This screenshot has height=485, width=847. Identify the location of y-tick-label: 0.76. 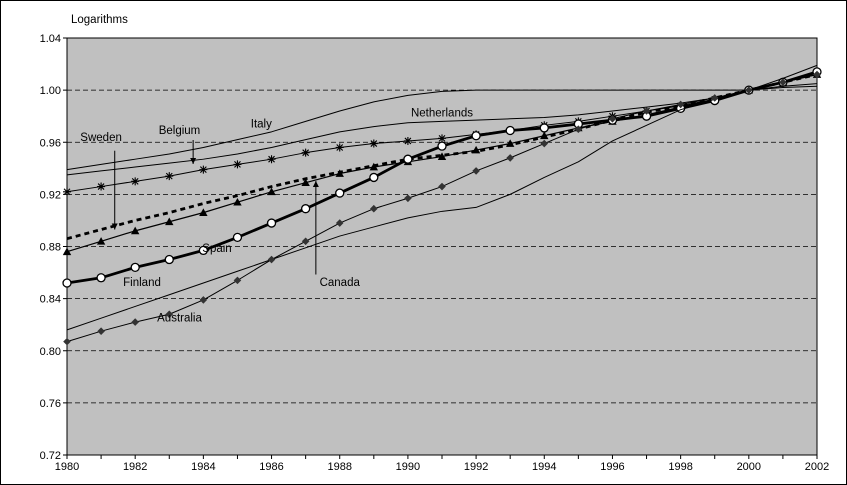
(50, 404).